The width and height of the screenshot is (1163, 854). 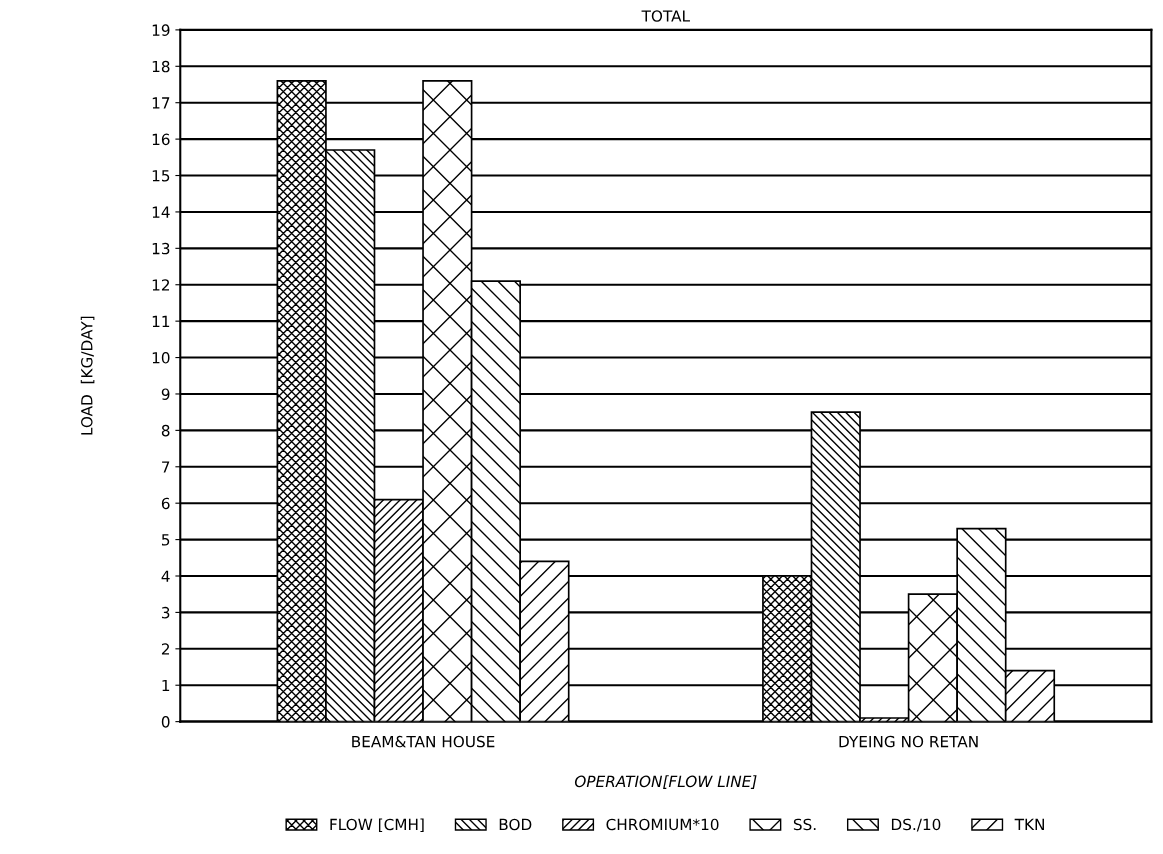 What do you see at coordinates (377, 825) in the screenshot?
I see `legend-label: FLOW [CMH]` at bounding box center [377, 825].